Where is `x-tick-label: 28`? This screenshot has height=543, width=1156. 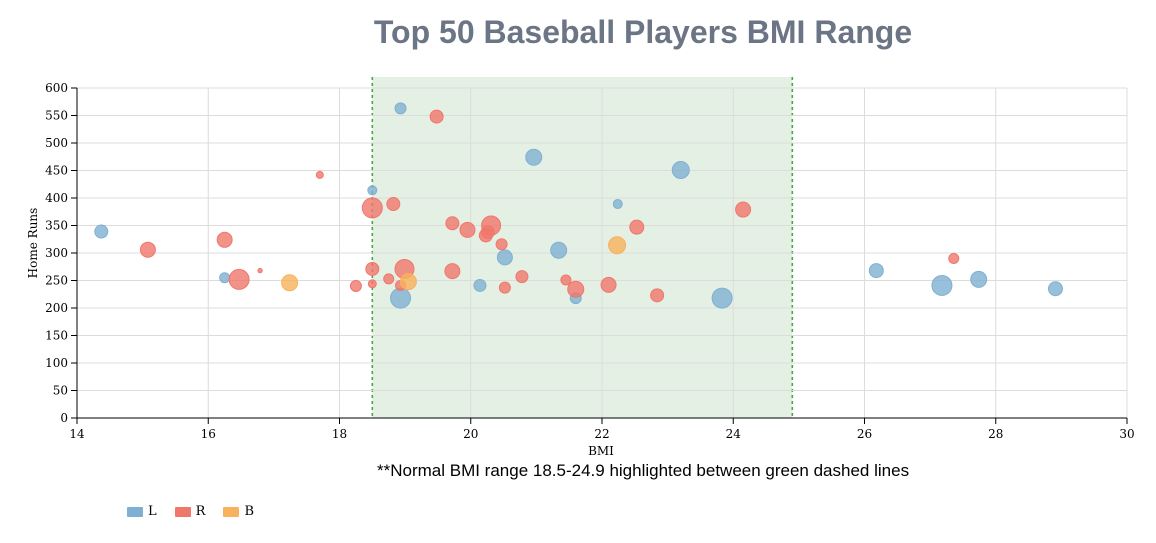
x-tick-label: 28 is located at coordinates (995, 434).